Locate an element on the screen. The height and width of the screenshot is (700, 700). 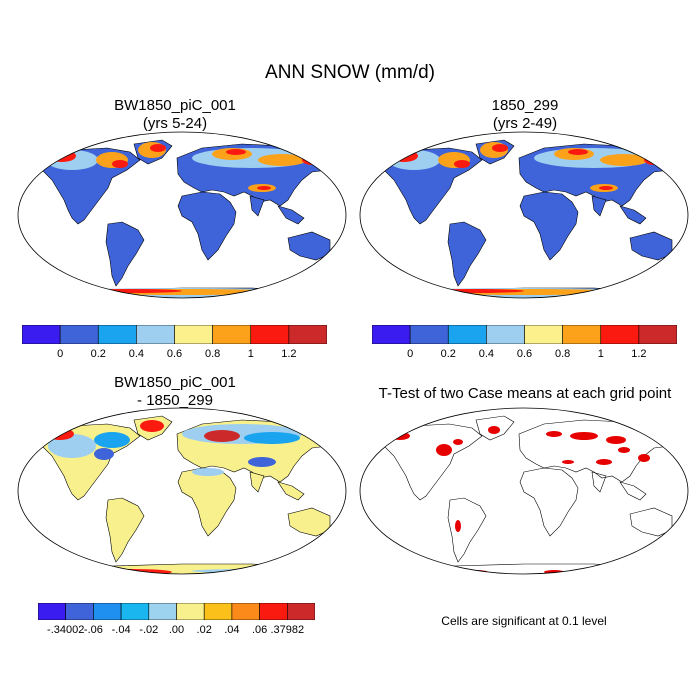
diff-alaska is located at coordinates (60, 434).